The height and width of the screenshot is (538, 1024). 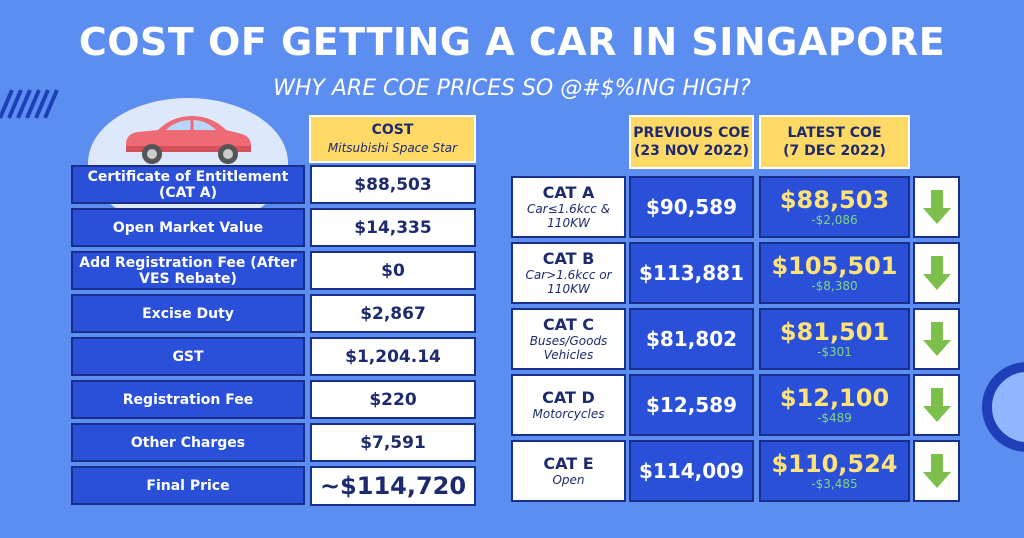 I want to click on car-icon, so click(x=188, y=140).